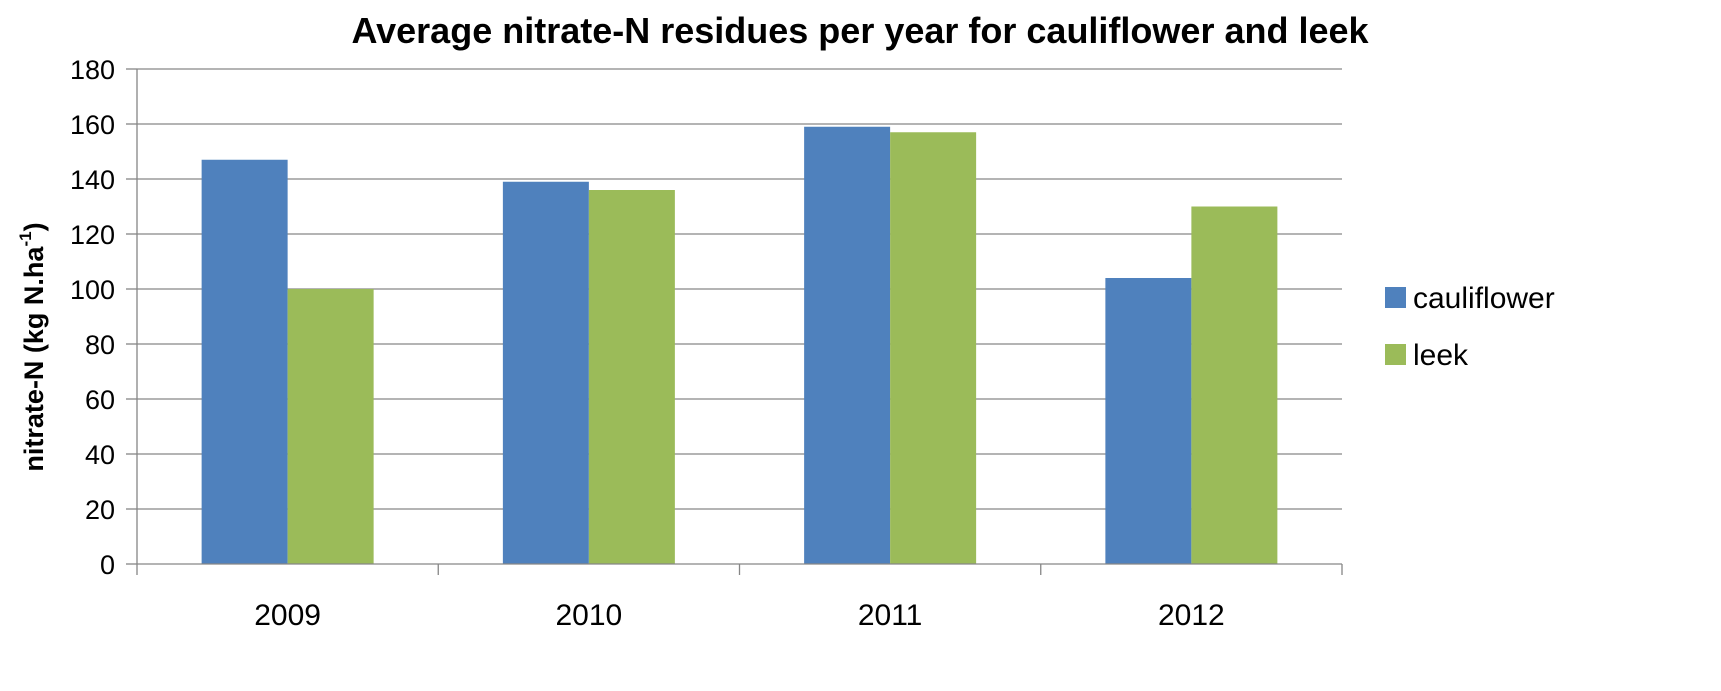 Image resolution: width=1721 pixels, height=691 pixels. Describe the element at coordinates (933, 348) in the screenshot. I see `bar-leek-2011` at that location.